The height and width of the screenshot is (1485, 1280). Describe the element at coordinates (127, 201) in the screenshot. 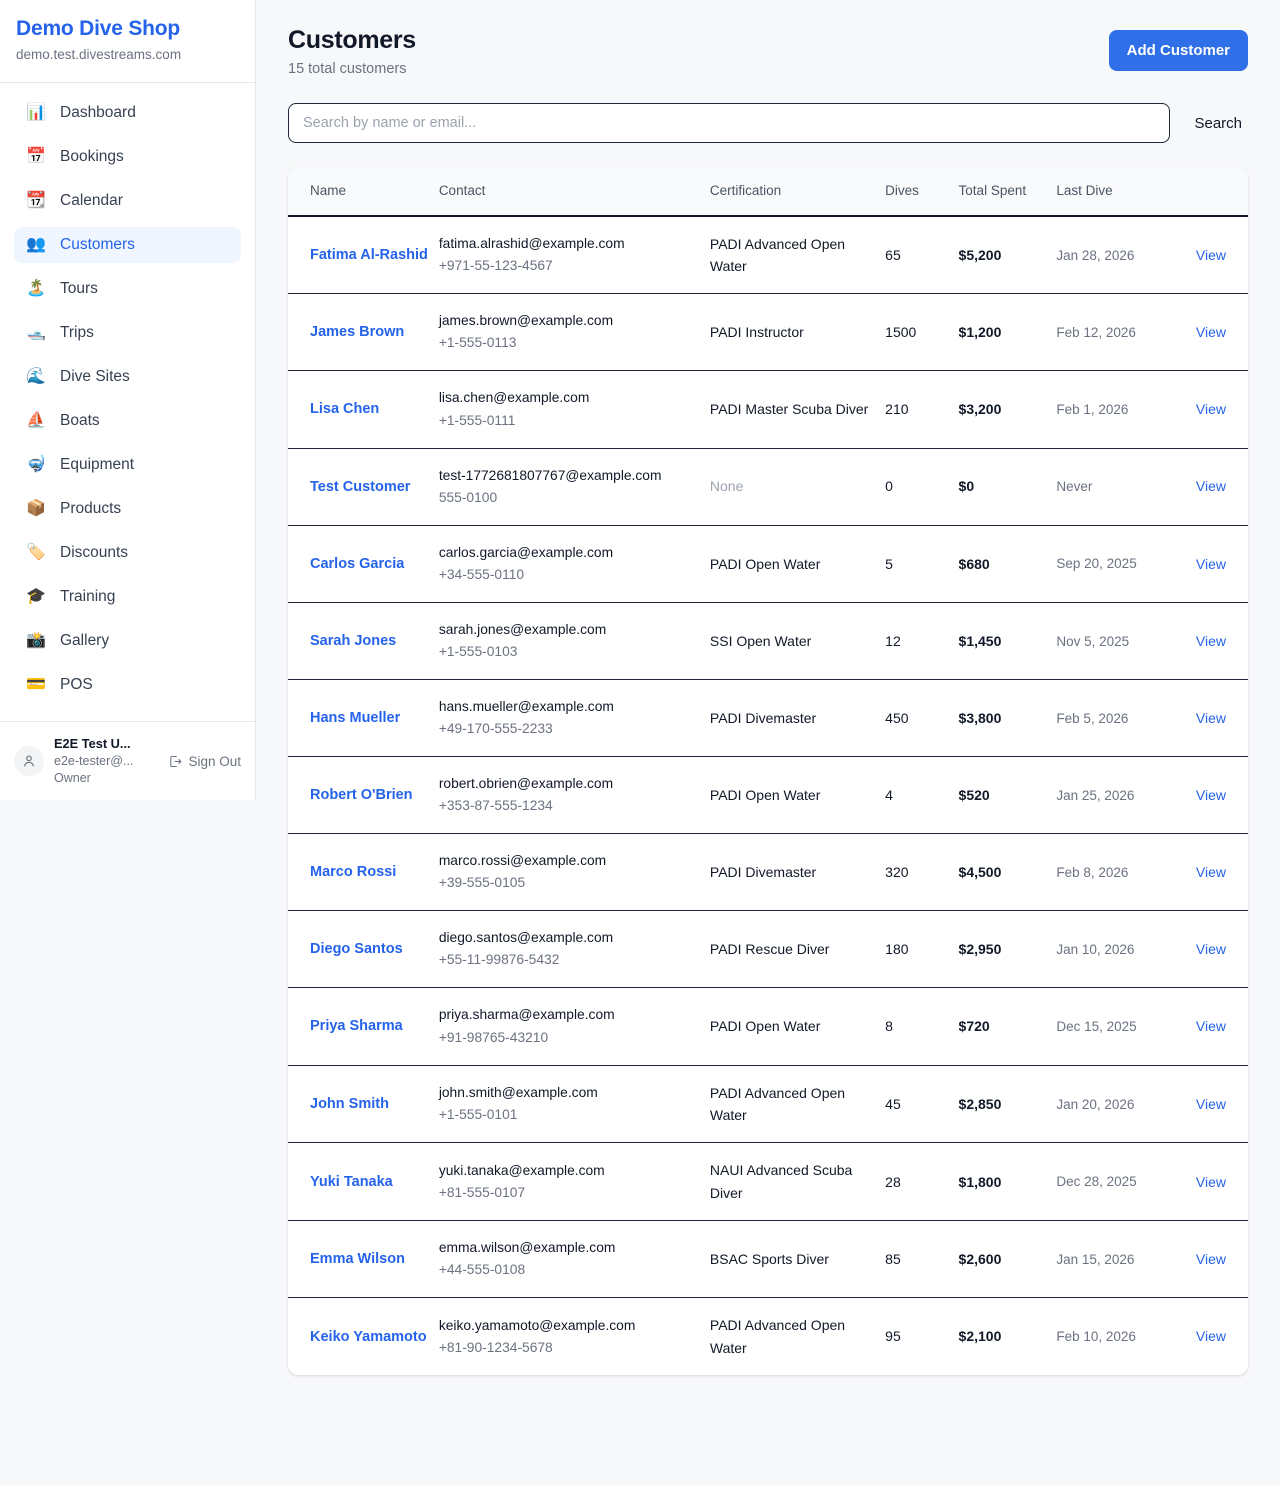

I see `sidebar-item-calendar: 📆 Calendar` at that location.